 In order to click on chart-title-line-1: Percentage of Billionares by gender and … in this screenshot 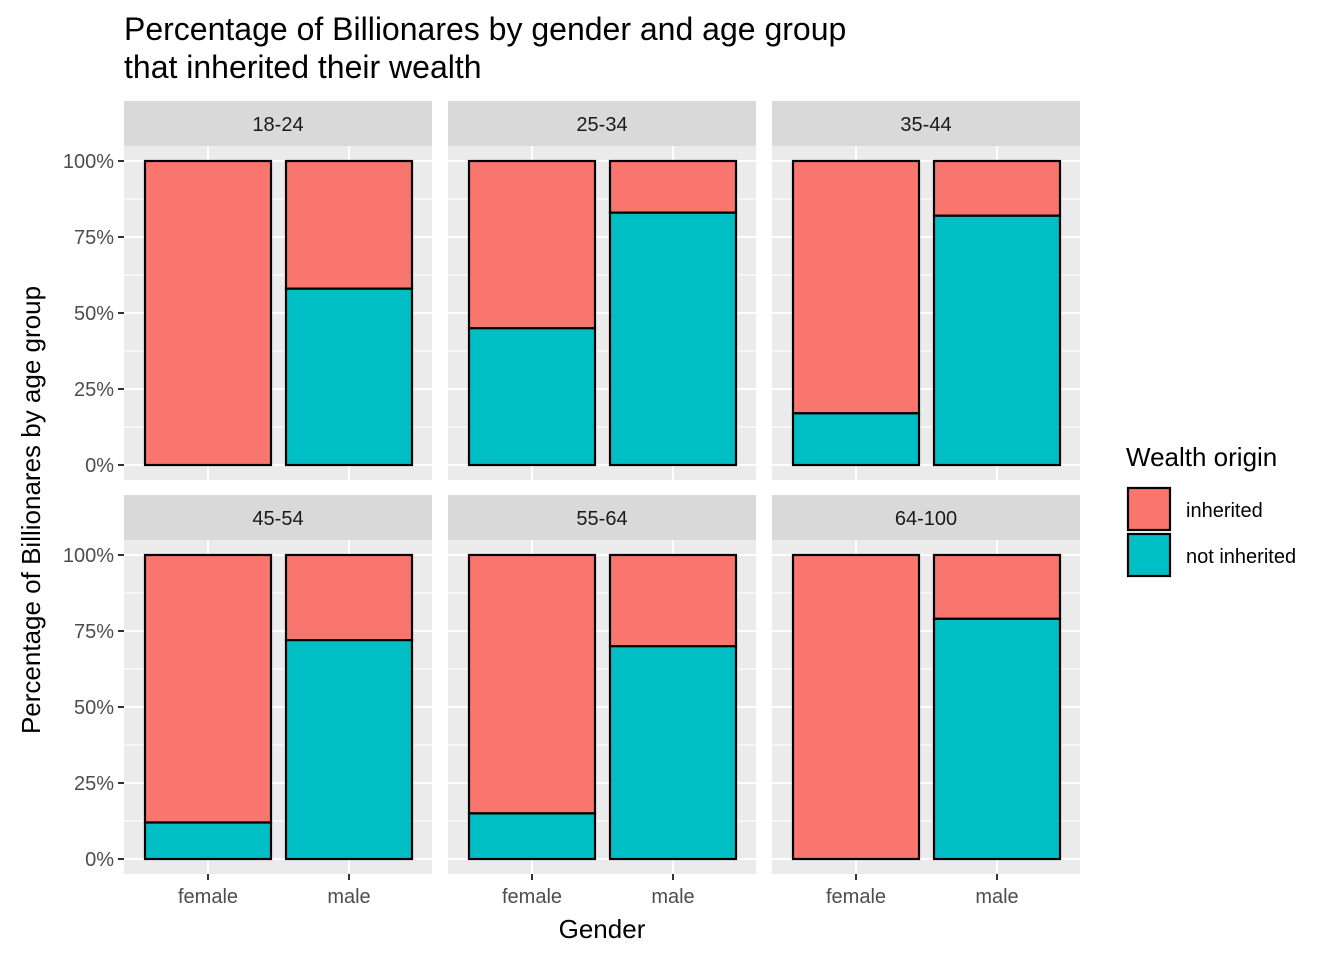, I will do `click(485, 29)`.